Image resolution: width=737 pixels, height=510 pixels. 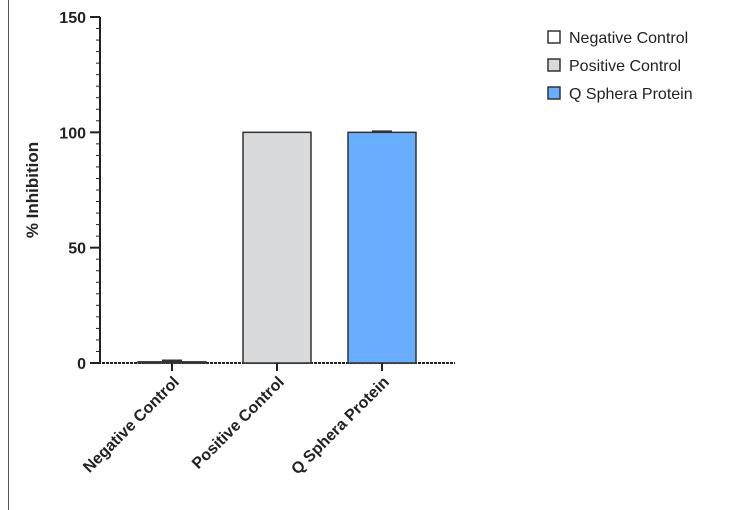 What do you see at coordinates (238, 423) in the screenshot?
I see `x-tick-label: Positive Control` at bounding box center [238, 423].